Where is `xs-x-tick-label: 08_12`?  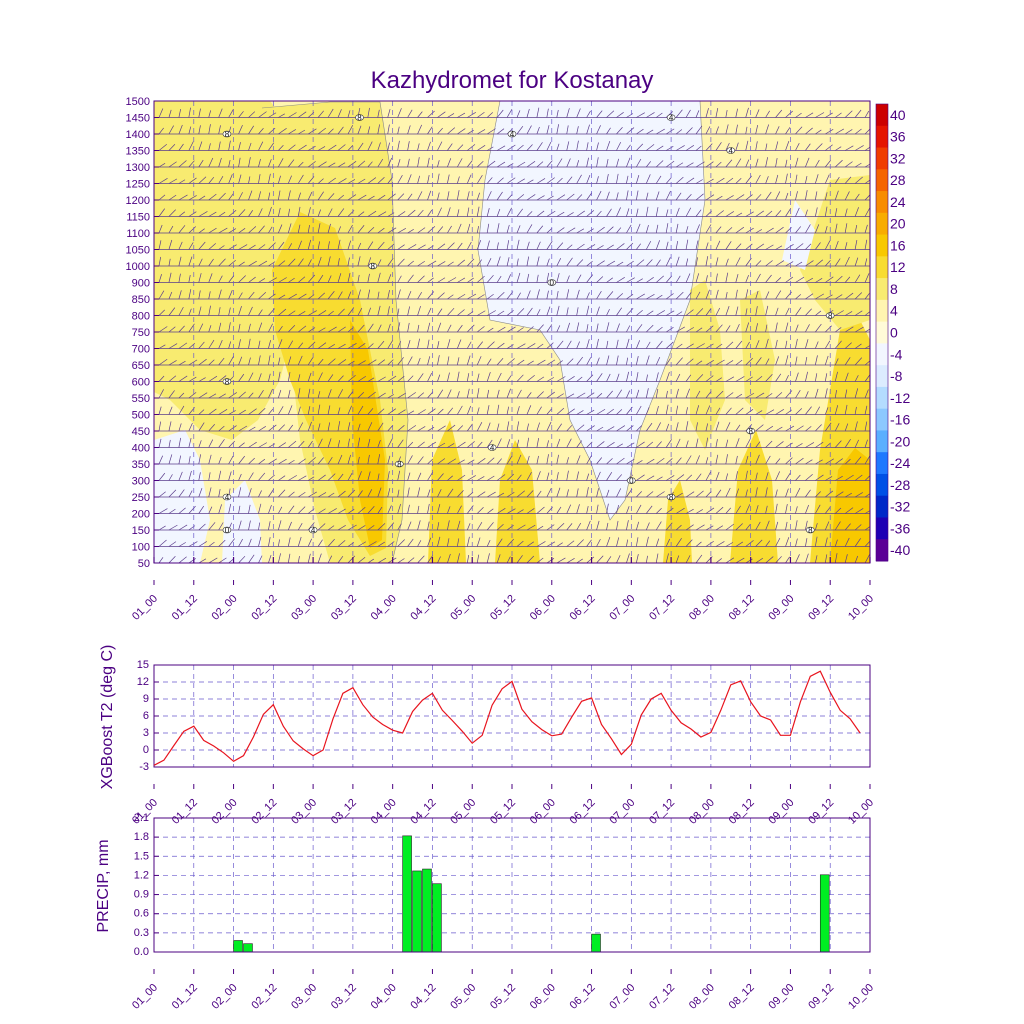
xs-x-tick-label: 08_12 is located at coordinates (742, 608).